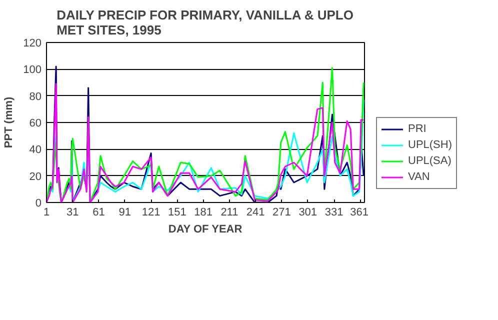 This screenshot has width=498, height=320. Describe the element at coordinates (229, 212) in the screenshot. I see `x-tick-label: 211` at that location.